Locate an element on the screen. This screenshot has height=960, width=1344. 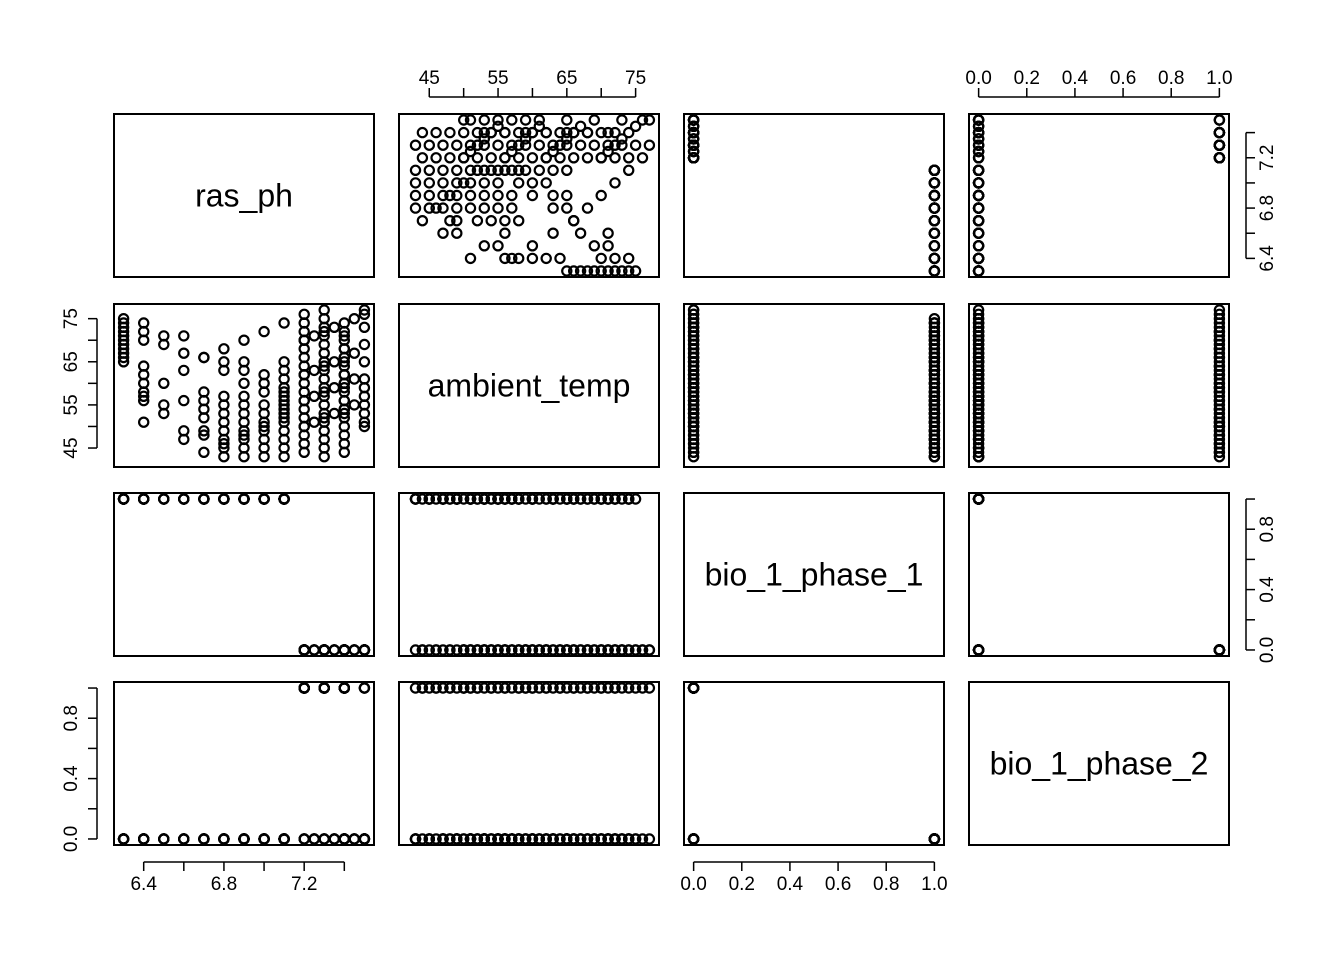
tick-label: 75 is located at coordinates (635, 78).